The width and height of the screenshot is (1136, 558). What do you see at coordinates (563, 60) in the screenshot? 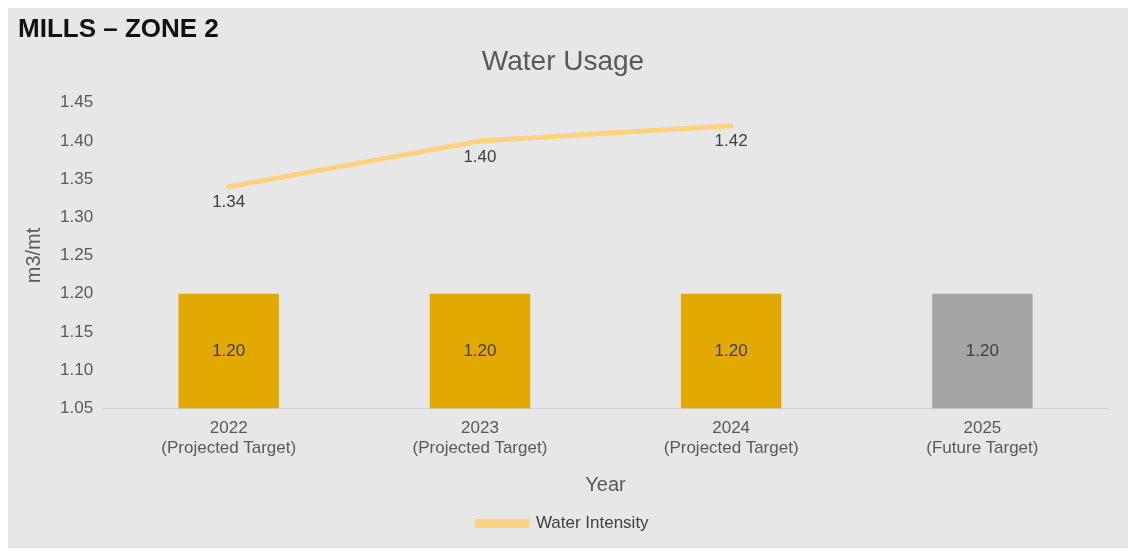
I see `chart-subtitle: Water Usage` at bounding box center [563, 60].